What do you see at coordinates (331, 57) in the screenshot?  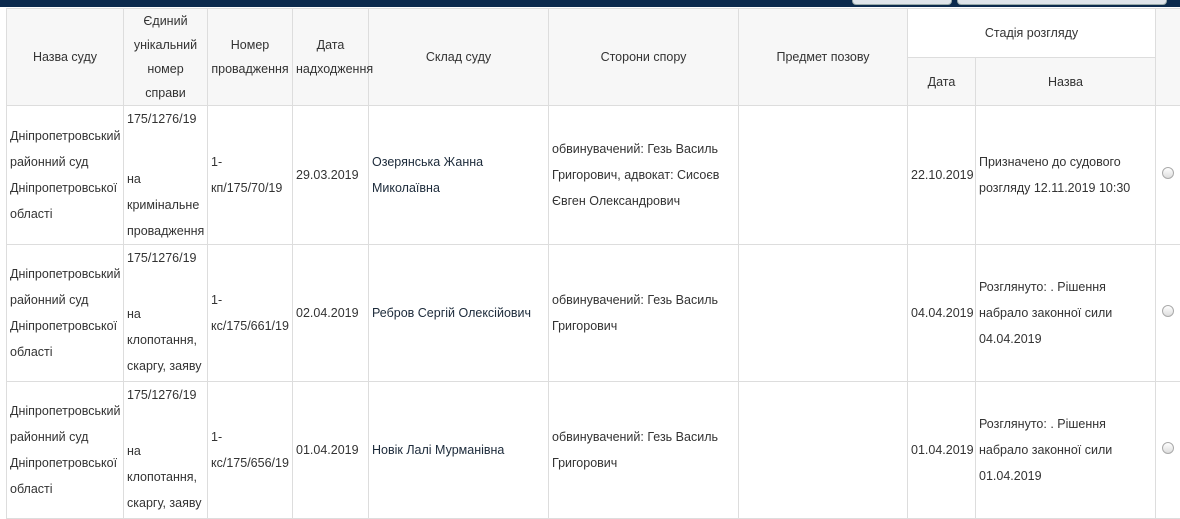 I see `header-received-date: Дата надходження` at bounding box center [331, 57].